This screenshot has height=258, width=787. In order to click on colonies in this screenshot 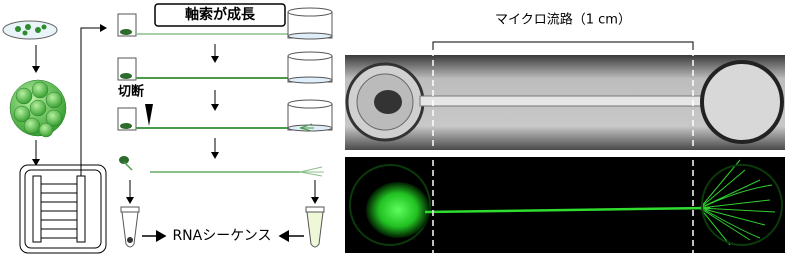, I will do `click(31, 30)`.